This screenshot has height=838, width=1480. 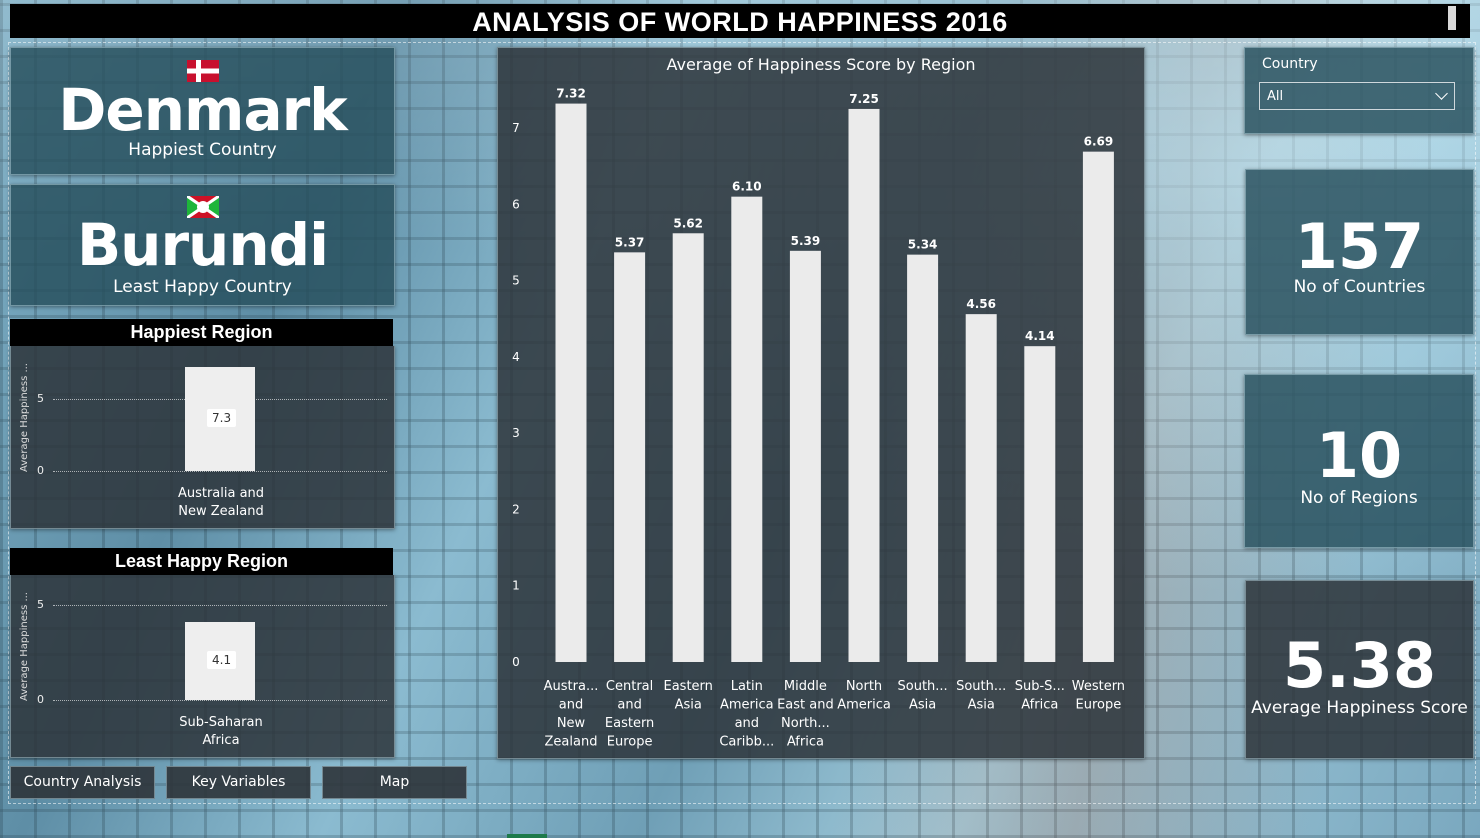 What do you see at coordinates (630, 242) in the screenshot?
I see `data-label: 5.37` at bounding box center [630, 242].